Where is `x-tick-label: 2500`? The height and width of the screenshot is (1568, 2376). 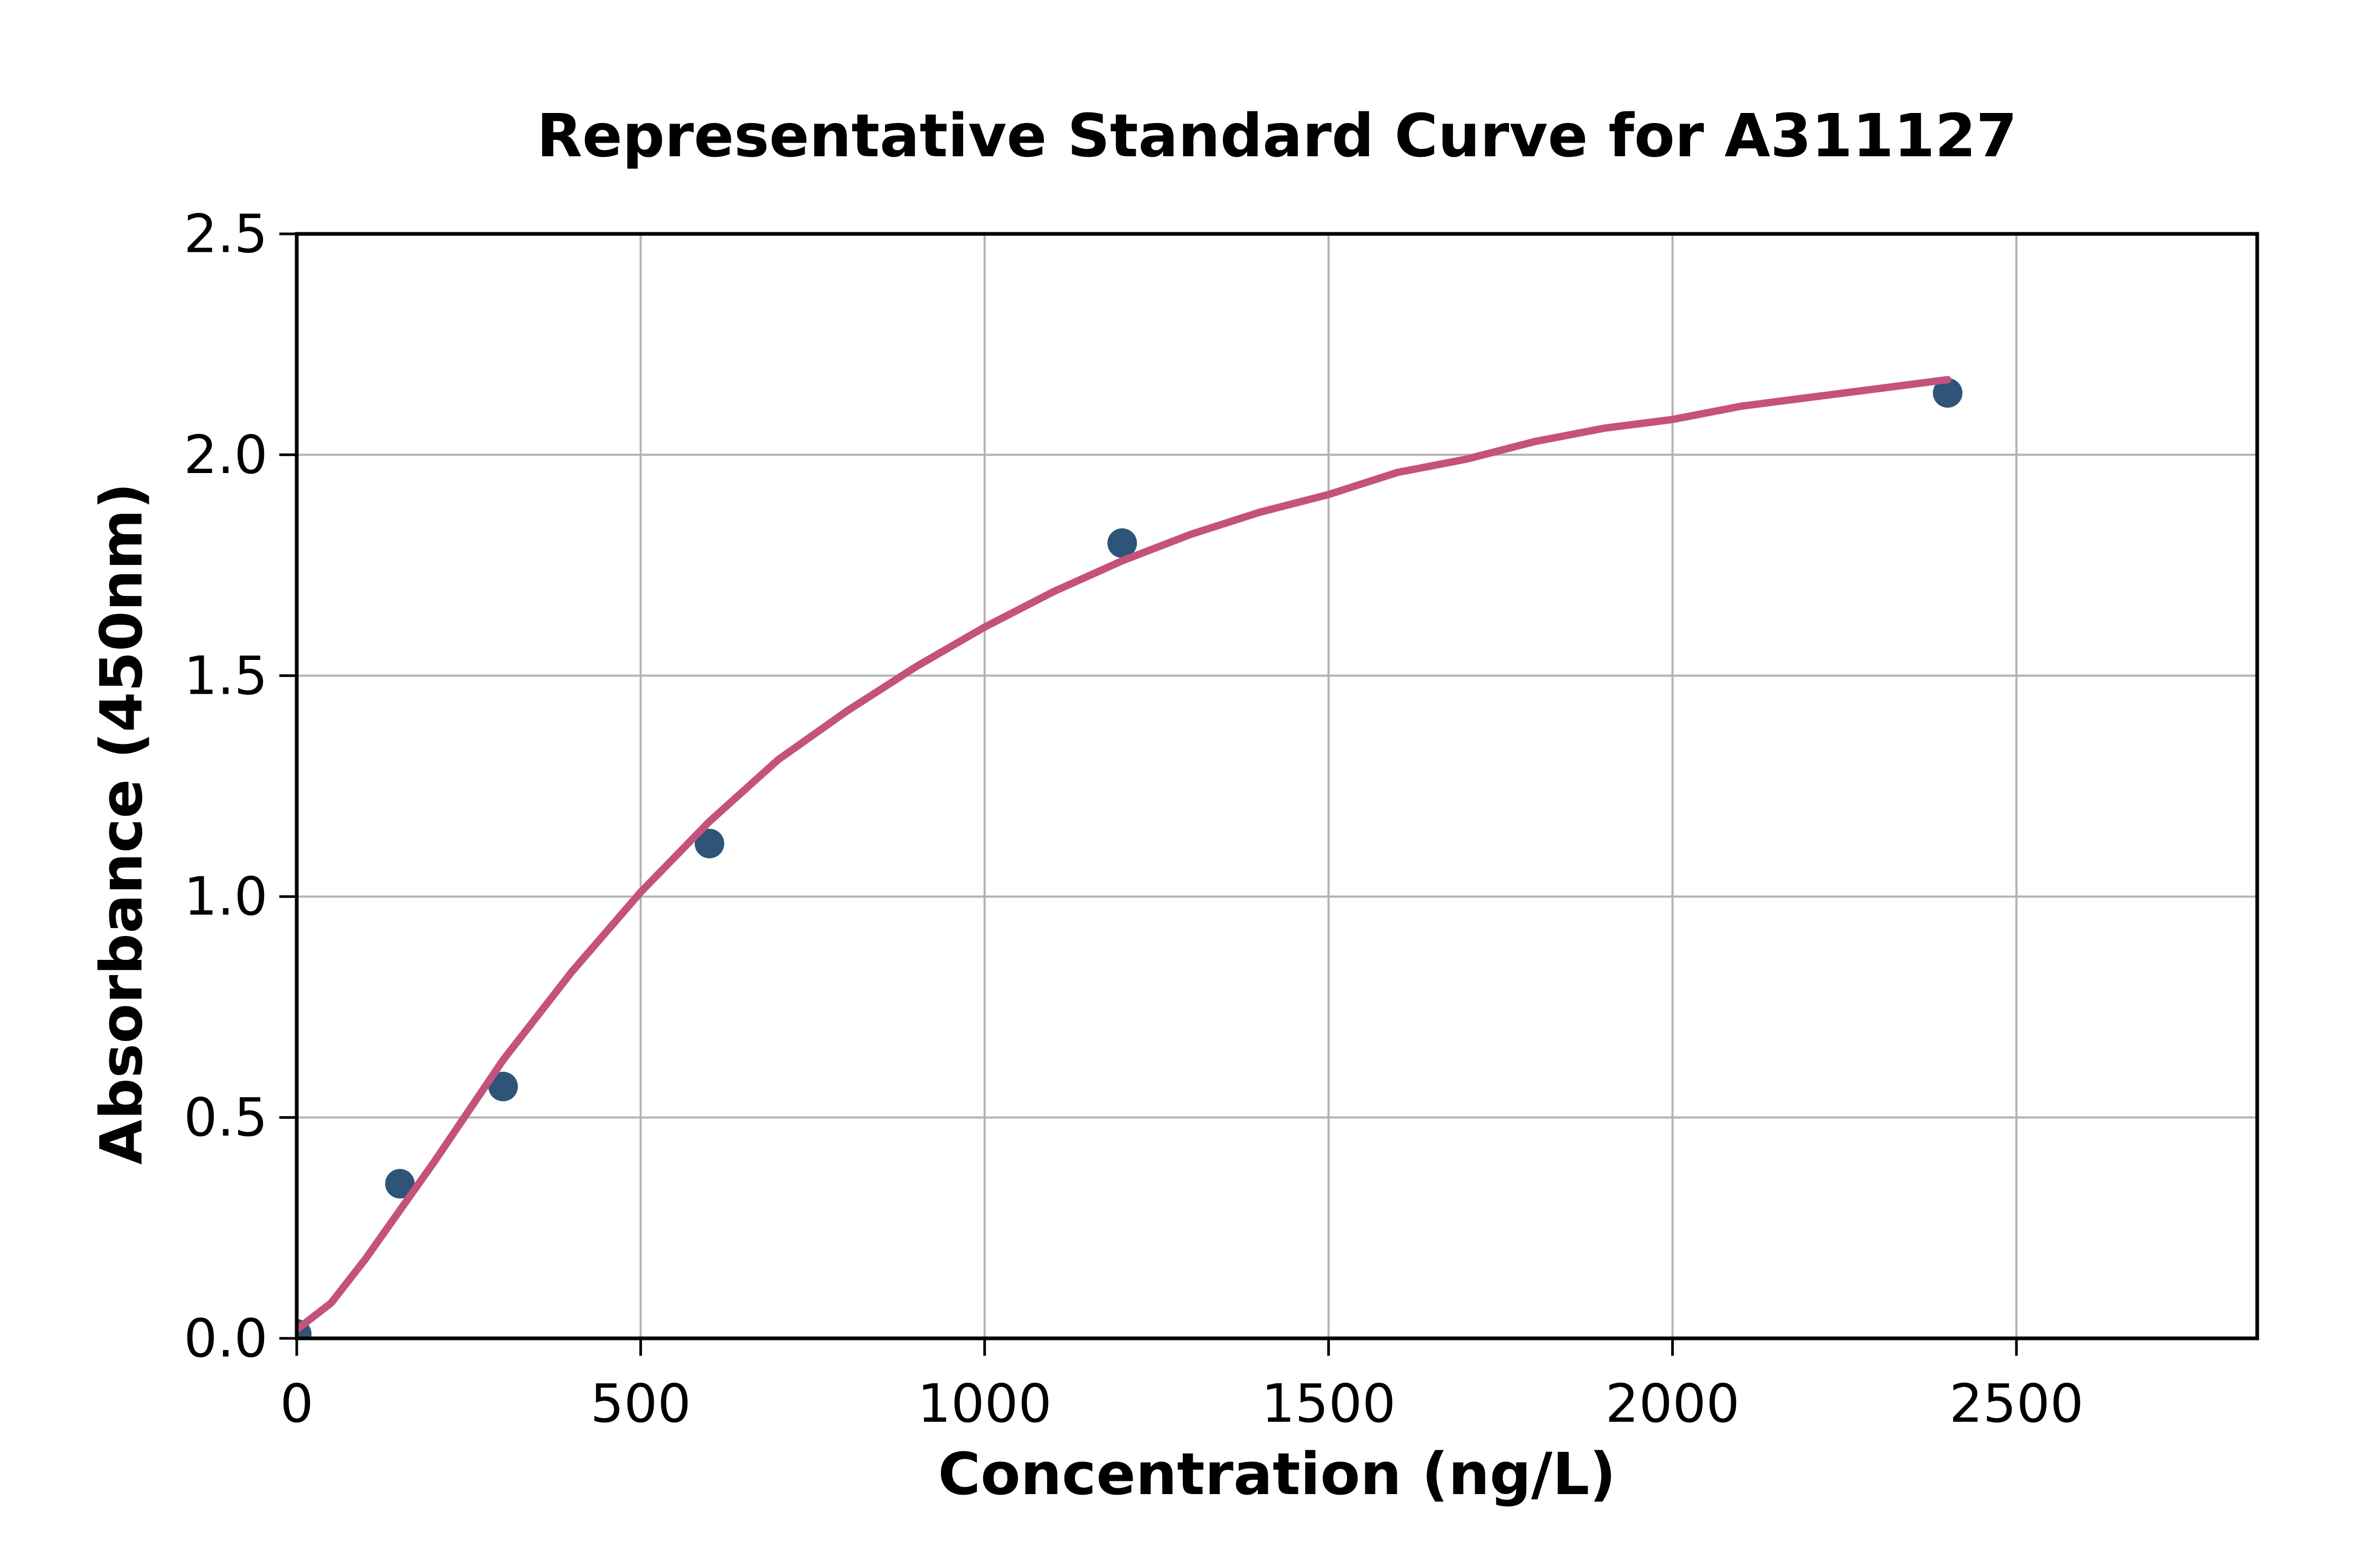
x-tick-label: 2500 is located at coordinates (2017, 1404).